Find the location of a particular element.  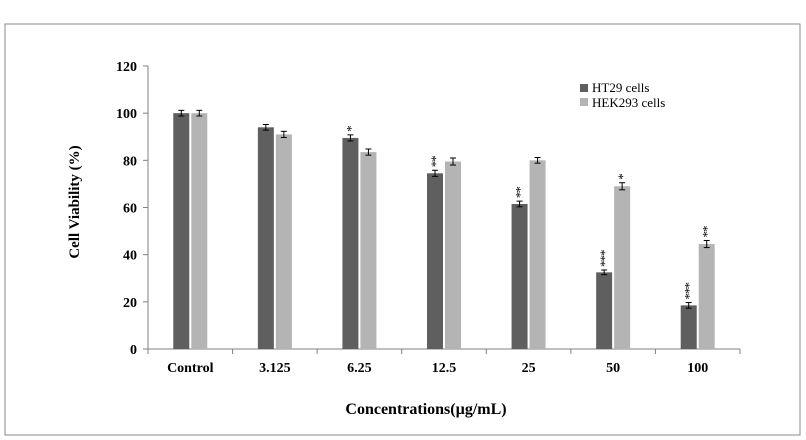

y-tick-label: 20 is located at coordinates (130, 303).